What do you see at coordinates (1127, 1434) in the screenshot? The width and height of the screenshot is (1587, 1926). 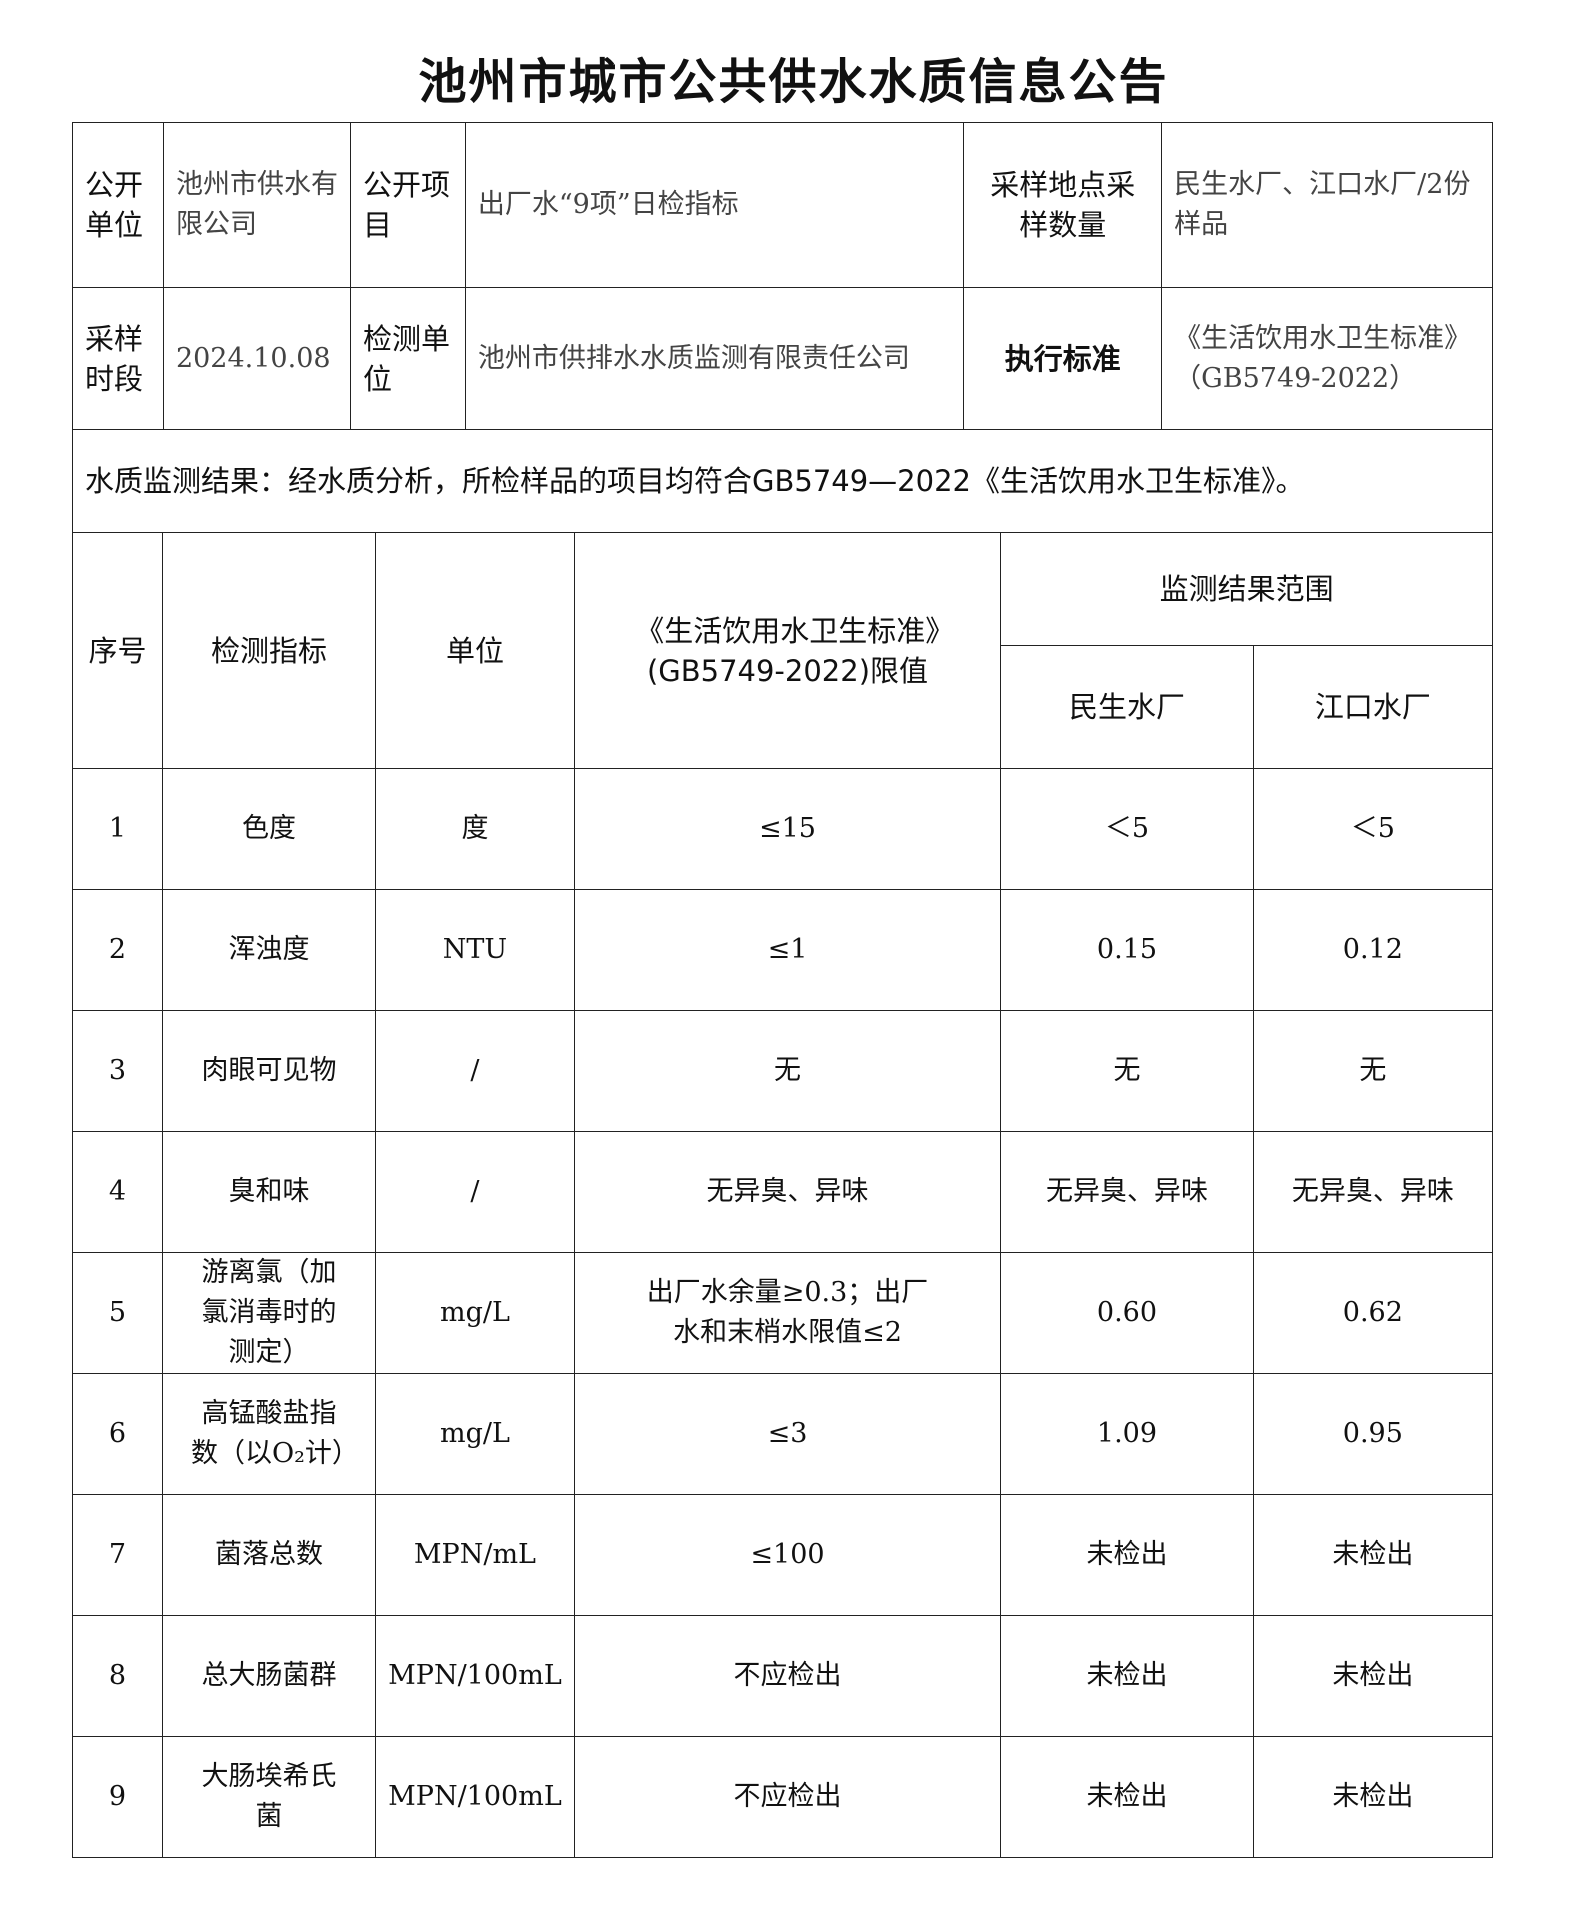 I see `row-minsheng-result: 1.09` at bounding box center [1127, 1434].